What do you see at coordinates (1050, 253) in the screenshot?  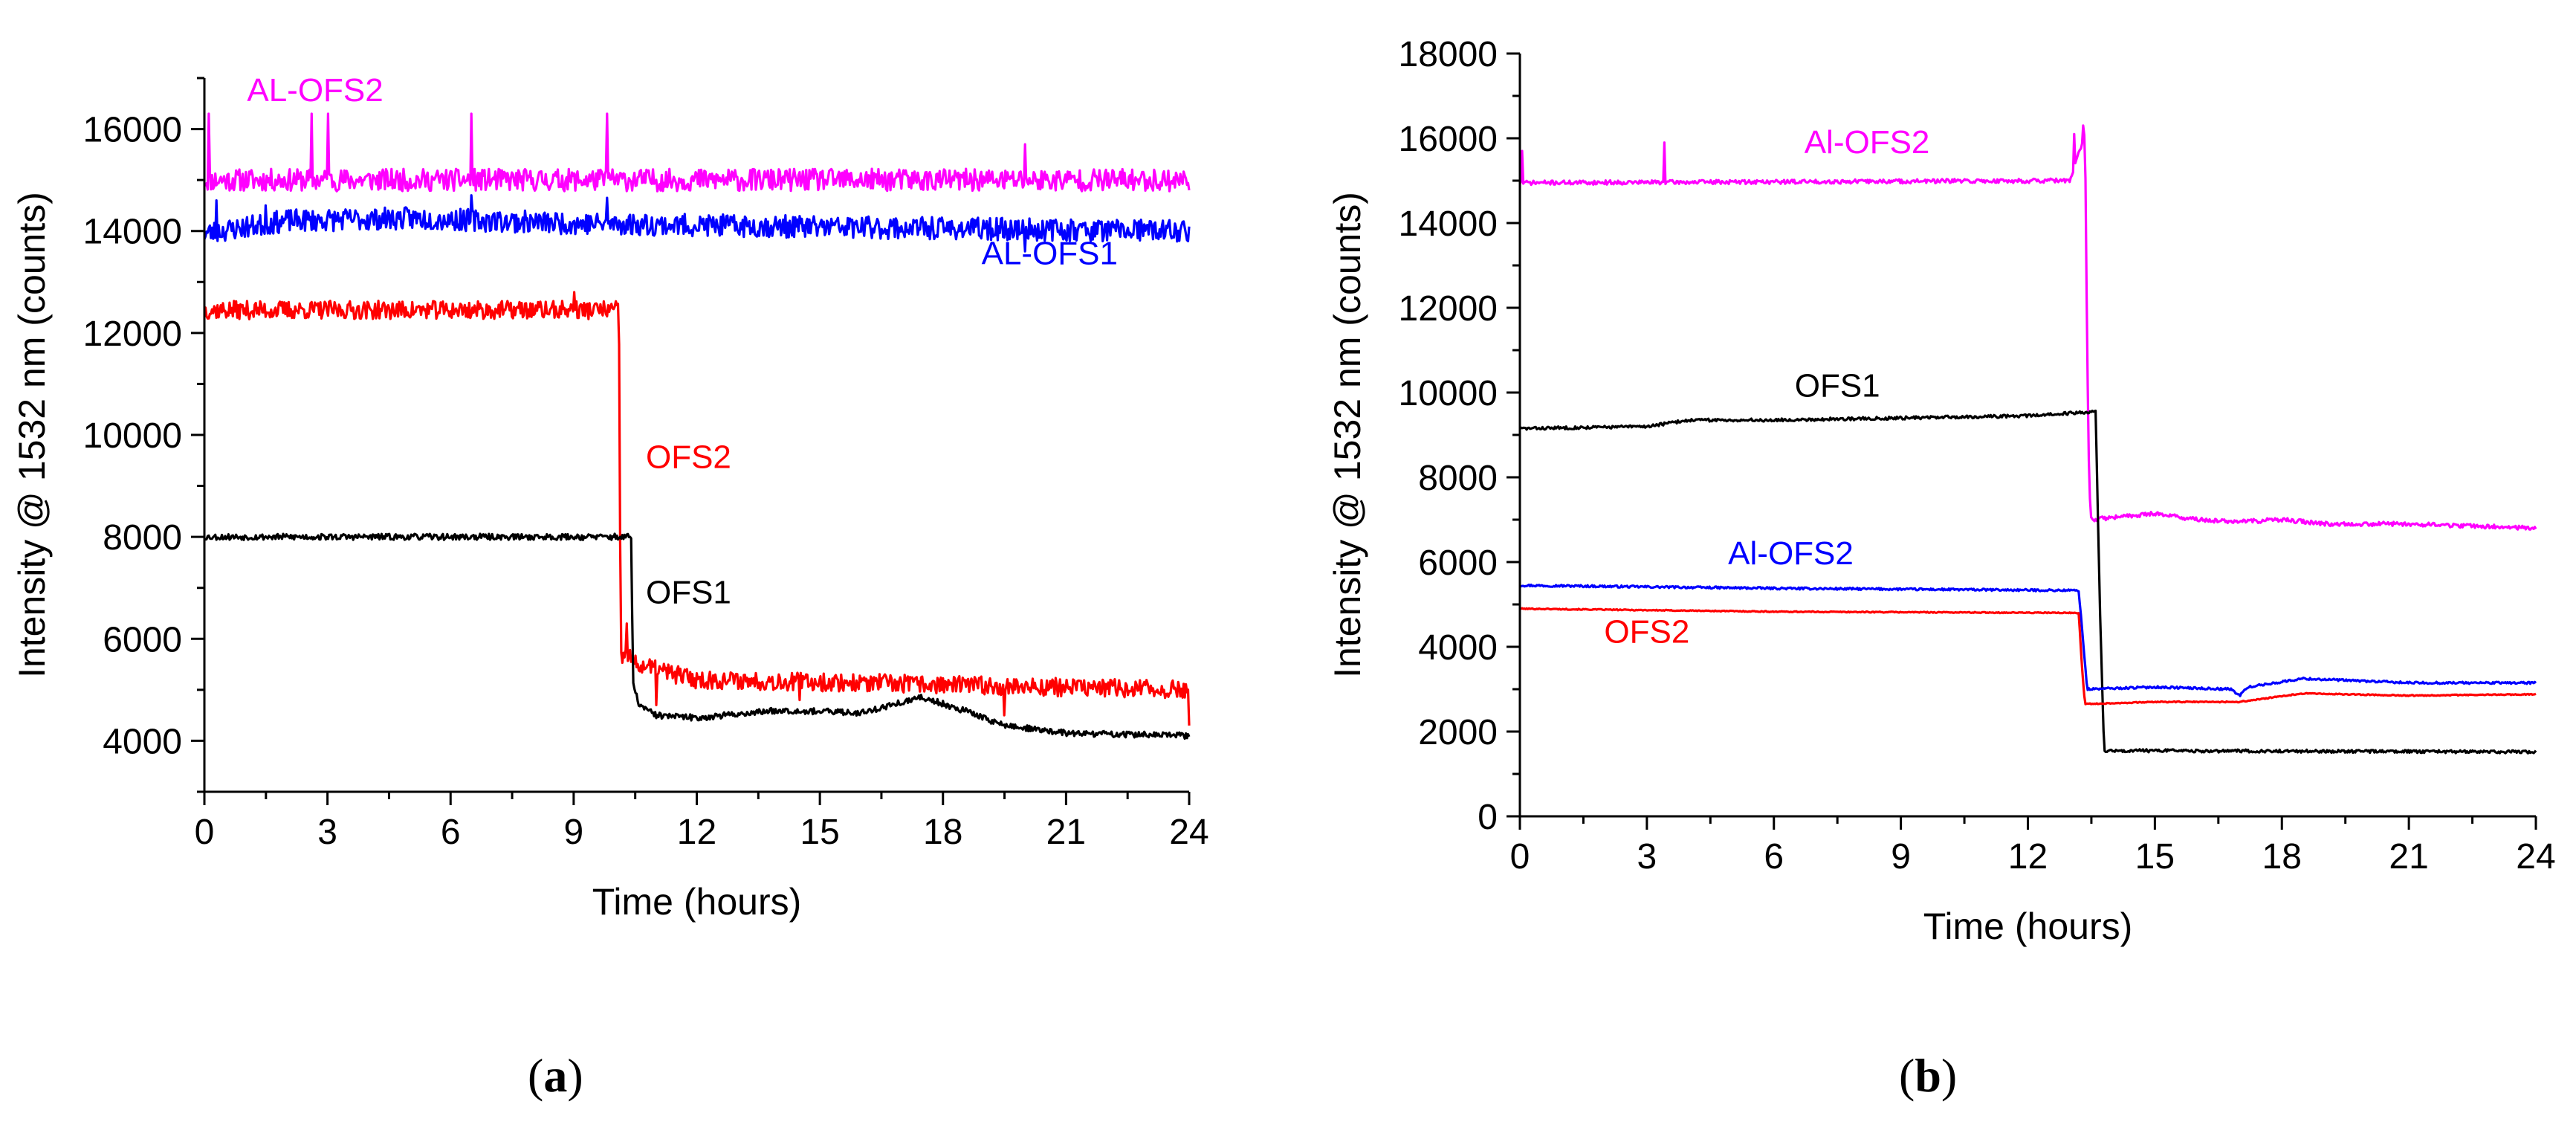 I see `series-annotation: AL-OFS1` at bounding box center [1050, 253].